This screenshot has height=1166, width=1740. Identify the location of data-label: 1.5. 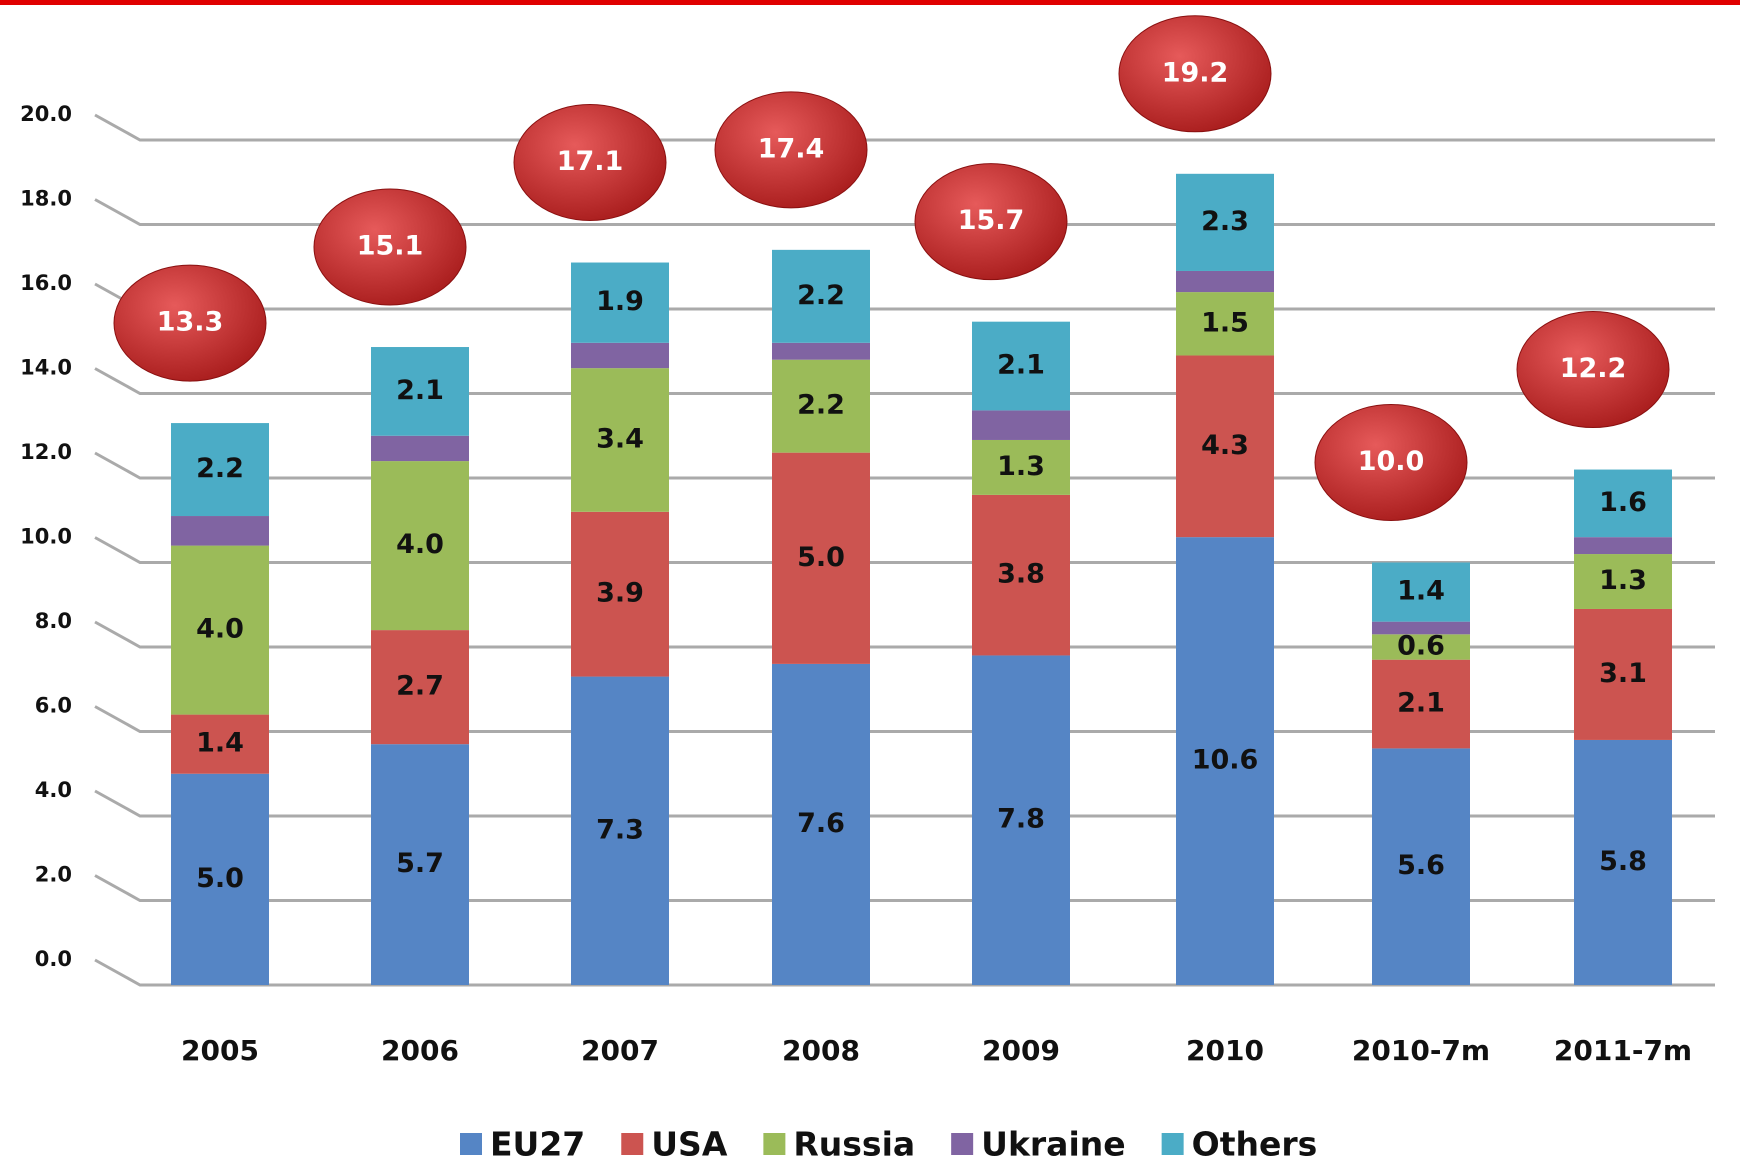
(1225, 322).